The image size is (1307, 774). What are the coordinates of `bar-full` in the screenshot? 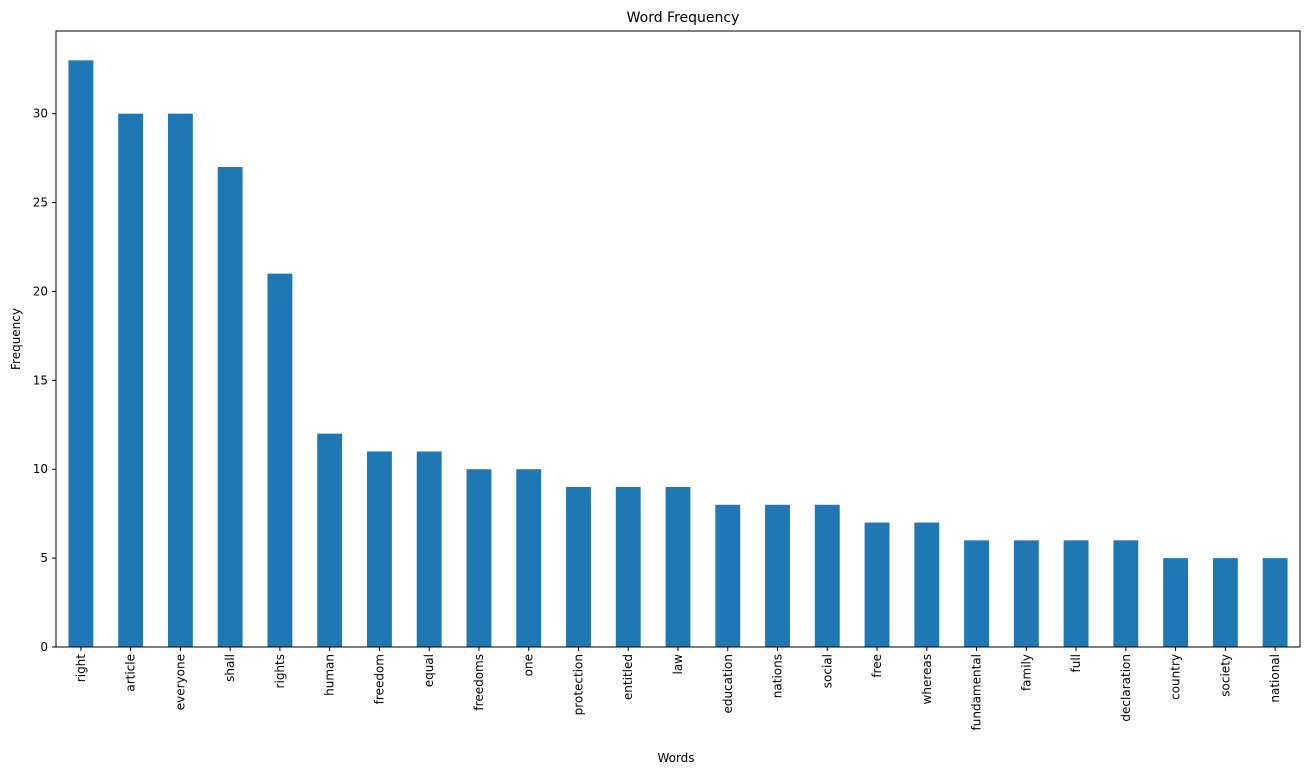 It's located at (1076, 593).